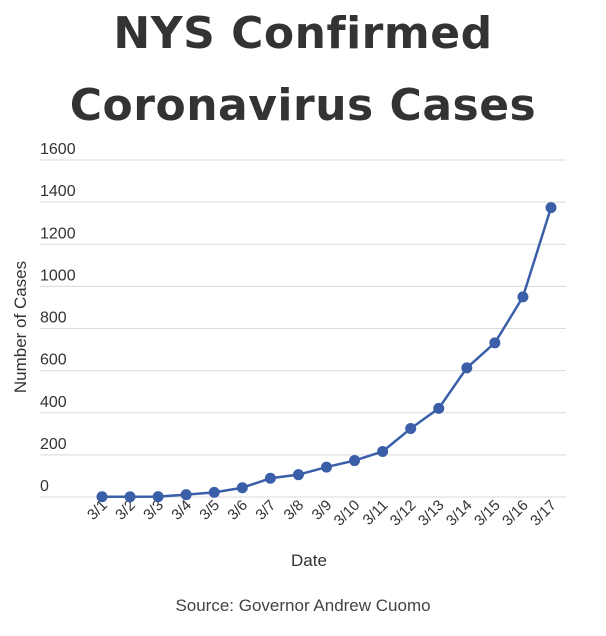 The width and height of the screenshot is (606, 636). Describe the element at coordinates (53, 402) in the screenshot. I see `y-tick-label: 400` at that location.